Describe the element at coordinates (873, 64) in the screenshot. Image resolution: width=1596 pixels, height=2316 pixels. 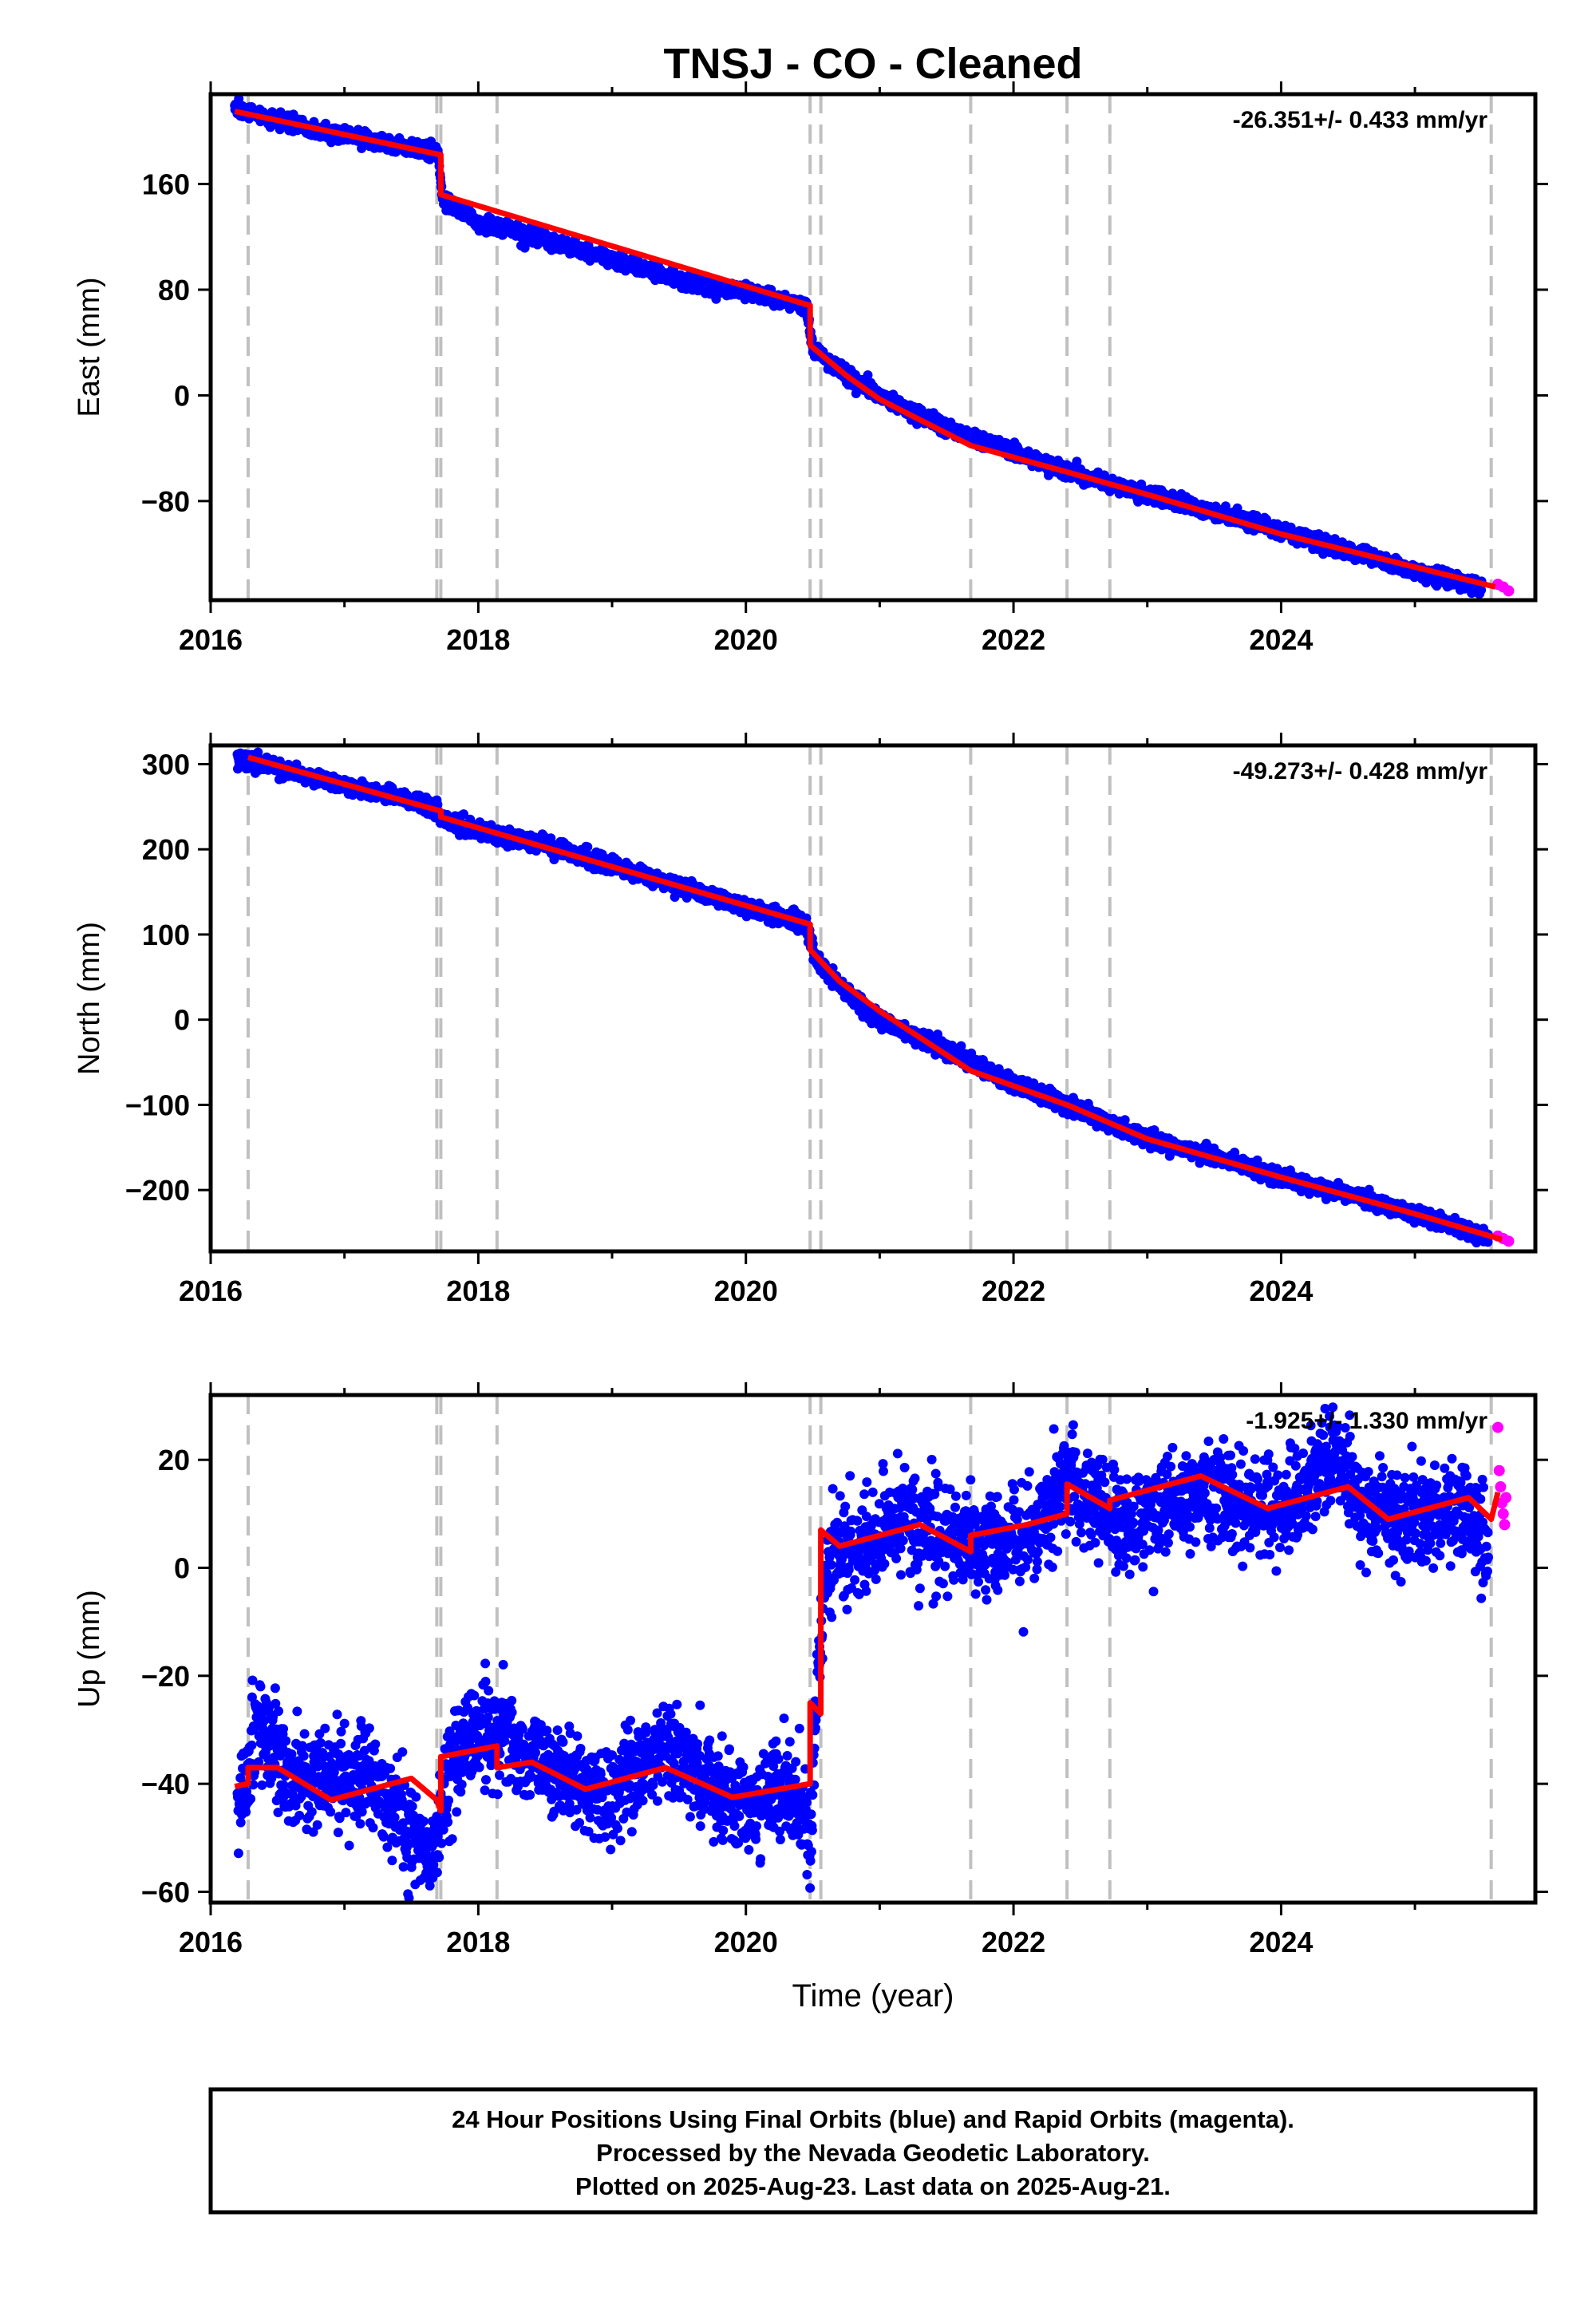
I see `chart-title: TNSJ - CO - Cleaned` at that location.